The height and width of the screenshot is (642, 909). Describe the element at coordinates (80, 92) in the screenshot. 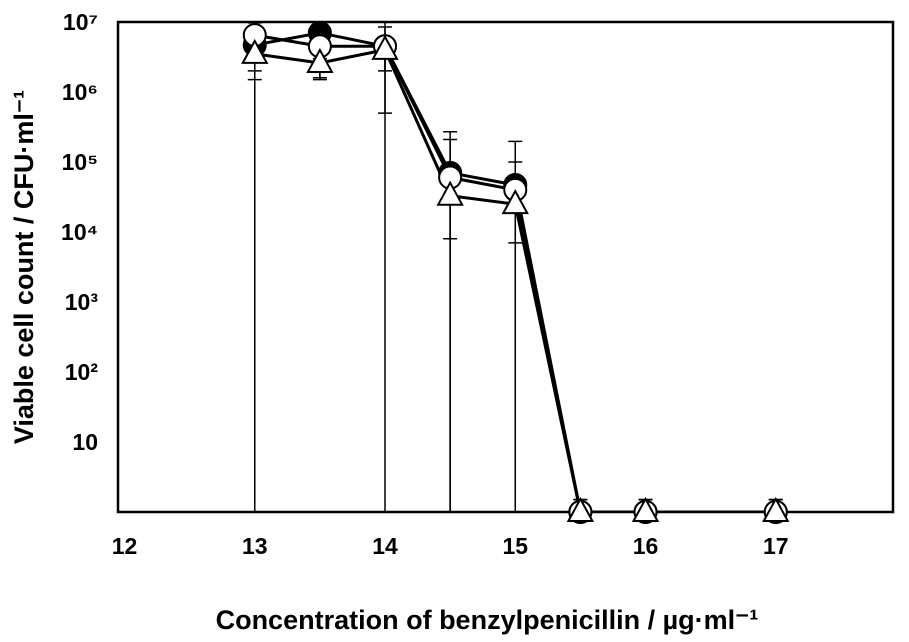

I see `y-tick-label: 10⁶` at that location.